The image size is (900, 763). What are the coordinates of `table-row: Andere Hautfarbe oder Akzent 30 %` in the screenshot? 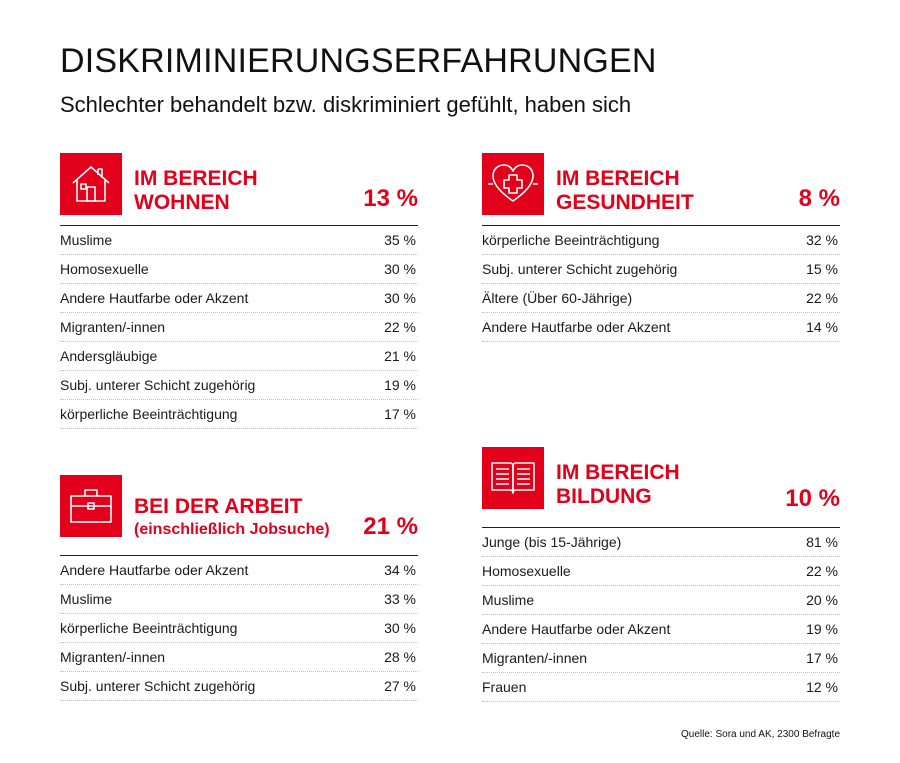 It's located at (239, 298).